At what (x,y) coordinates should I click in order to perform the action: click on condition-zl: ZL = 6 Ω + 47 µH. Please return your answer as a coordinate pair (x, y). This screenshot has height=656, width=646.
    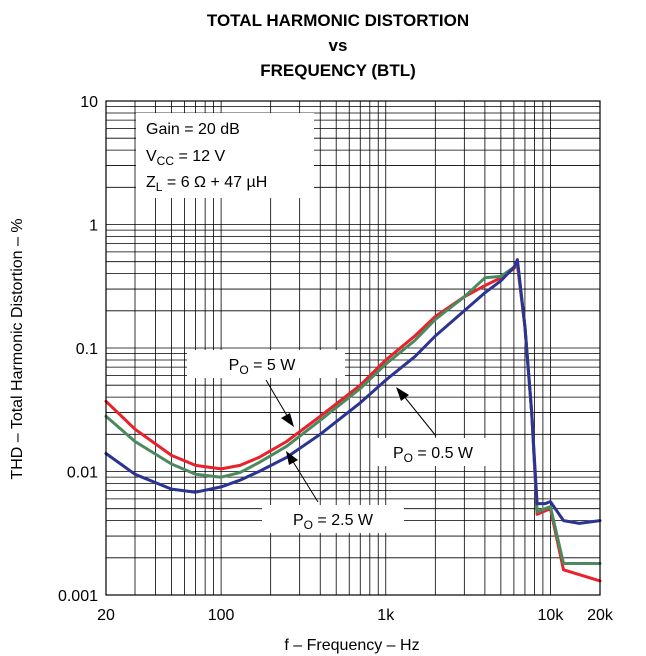
    Looking at the image, I should click on (206, 184).